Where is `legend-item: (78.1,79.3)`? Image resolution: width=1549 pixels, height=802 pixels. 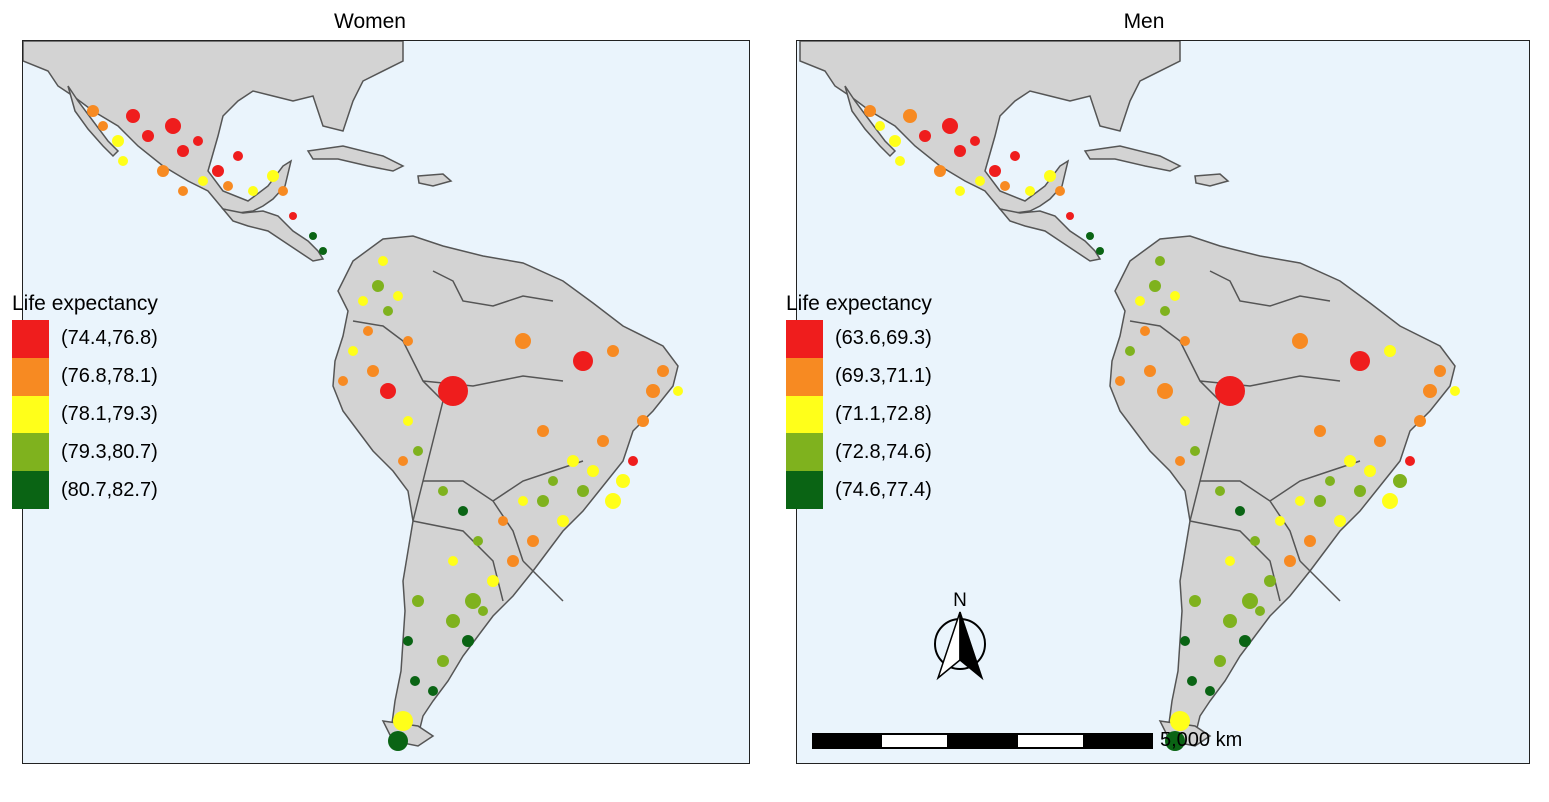
legend-item: (78.1,79.3) is located at coordinates (99, 414).